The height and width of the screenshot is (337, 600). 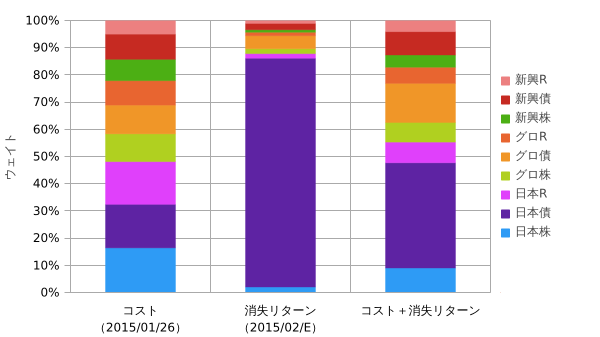 I want to click on y-tick-label: 10%, so click(x=46, y=265).